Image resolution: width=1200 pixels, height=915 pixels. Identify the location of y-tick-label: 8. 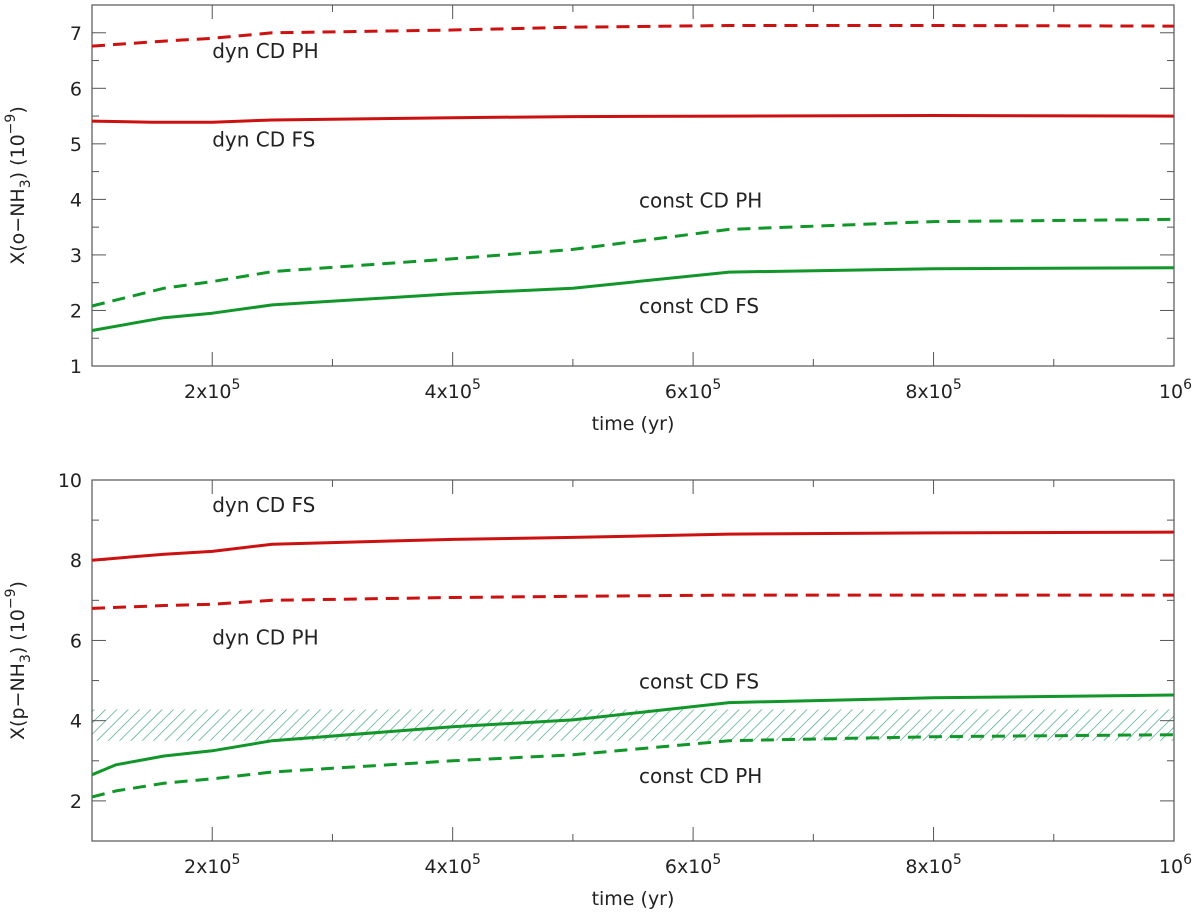
(76, 561).